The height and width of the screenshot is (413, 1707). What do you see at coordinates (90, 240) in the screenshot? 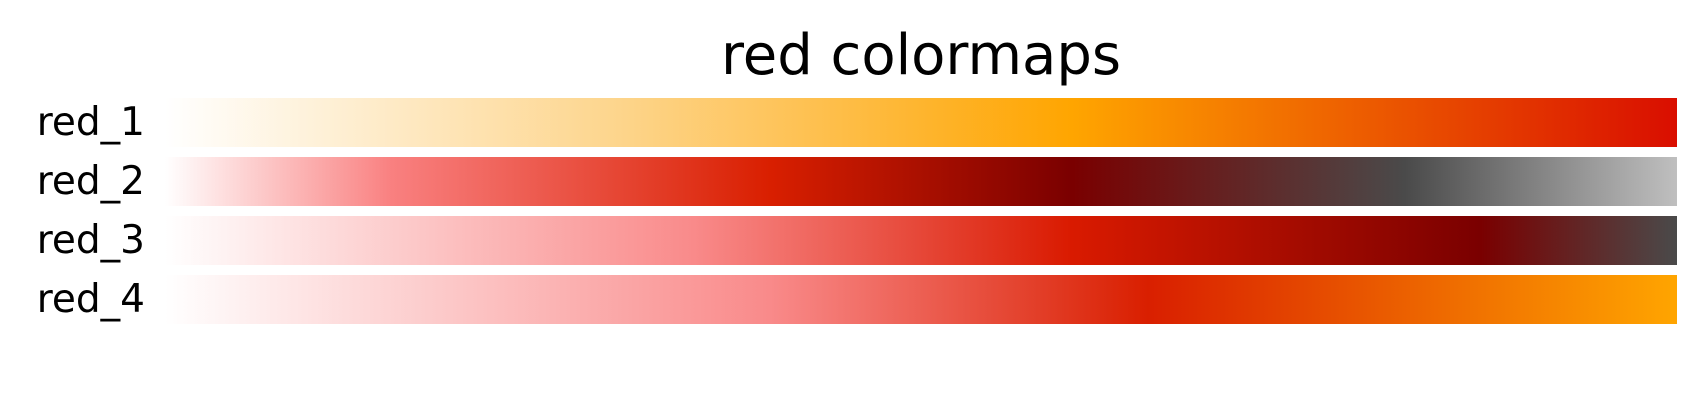
I see `colormap-label: red_3` at bounding box center [90, 240].